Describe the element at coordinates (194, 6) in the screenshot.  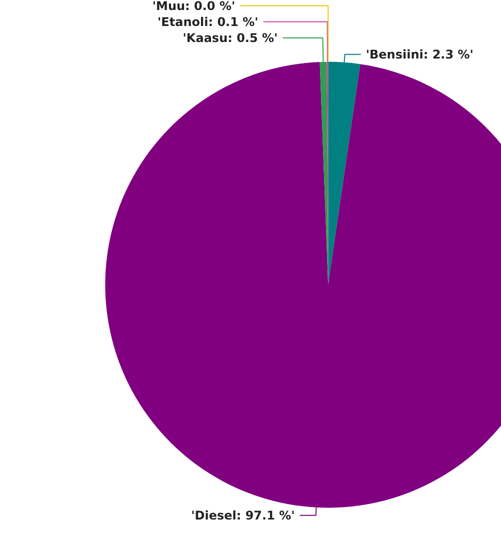
I see `category-label: 'Muu: 0.0 %'` at that location.